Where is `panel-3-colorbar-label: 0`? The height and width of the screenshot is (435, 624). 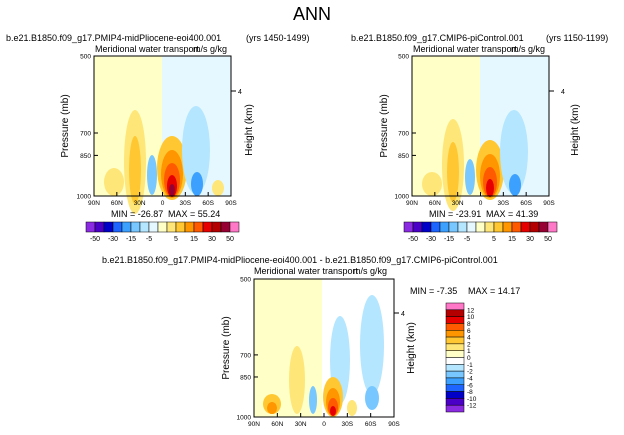
panel-3-colorbar-label: 0 is located at coordinates (469, 358).